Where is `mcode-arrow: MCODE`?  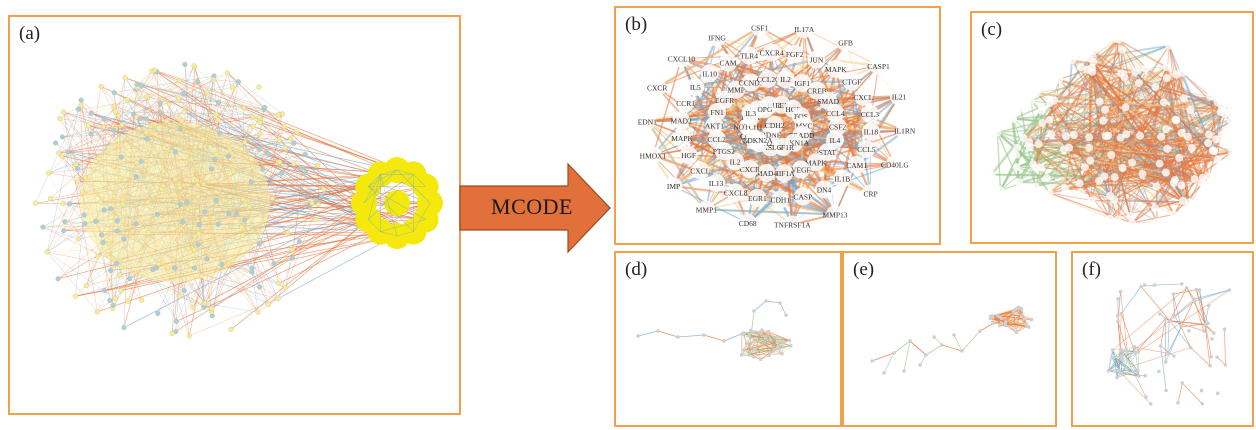 mcode-arrow: MCODE is located at coordinates (536, 208).